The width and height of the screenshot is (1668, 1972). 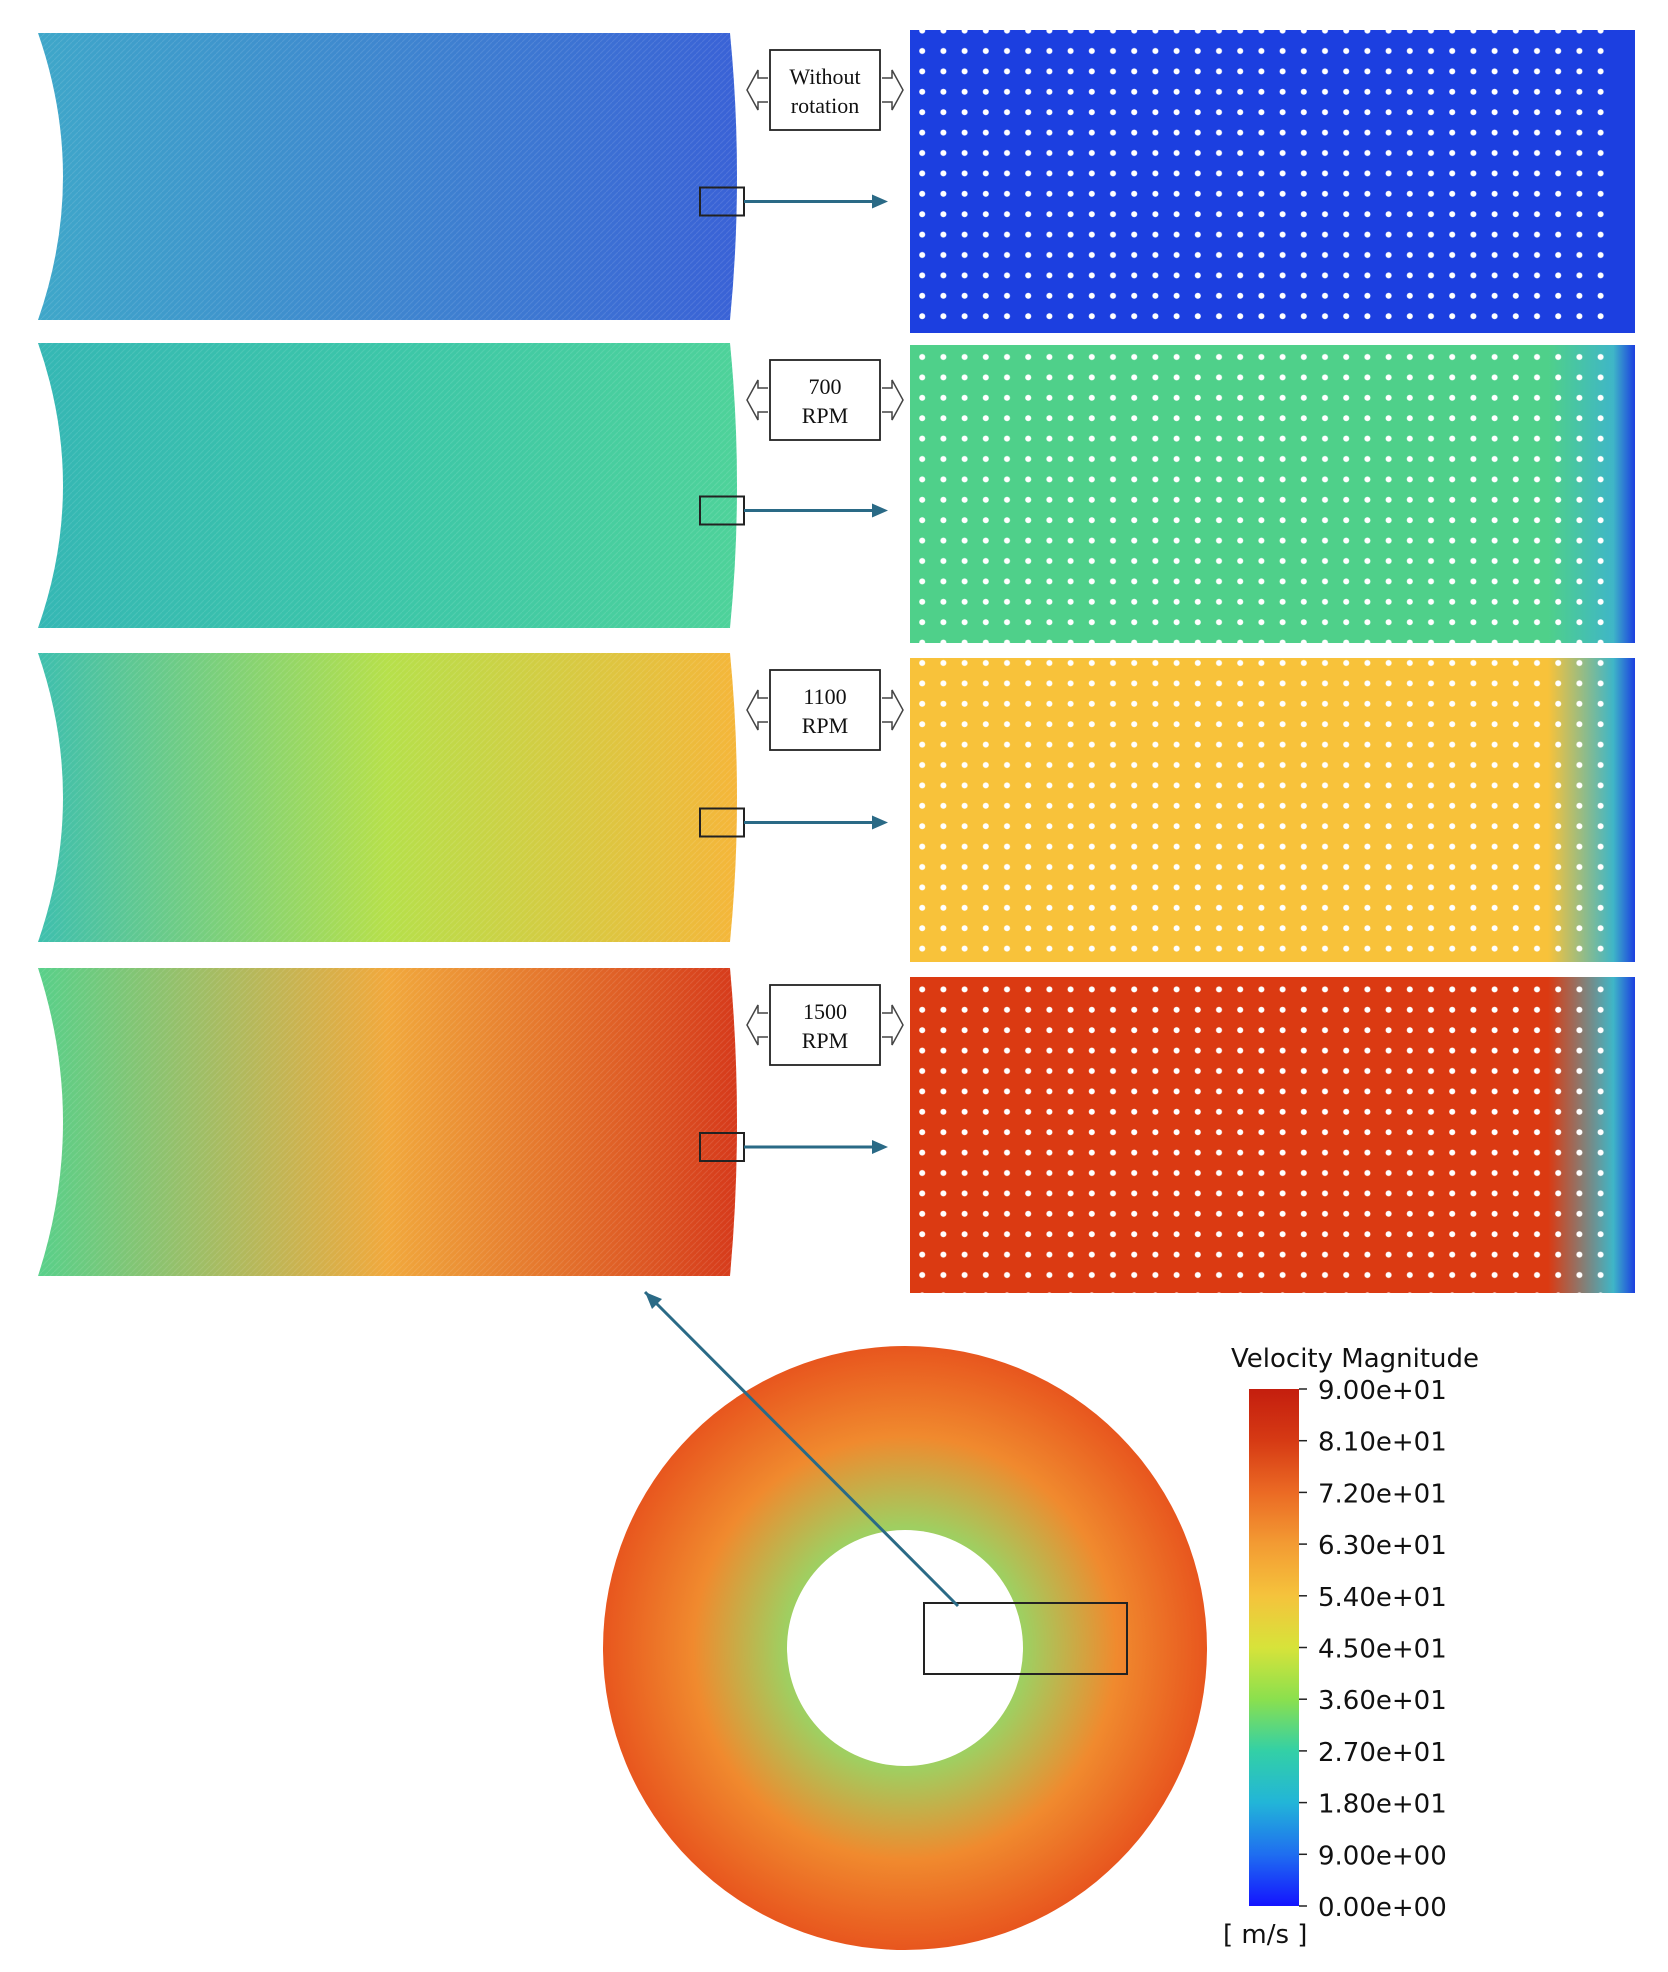 What do you see at coordinates (1382, 1546) in the screenshot?
I see `legend-tick-label: 6.30e+01` at bounding box center [1382, 1546].